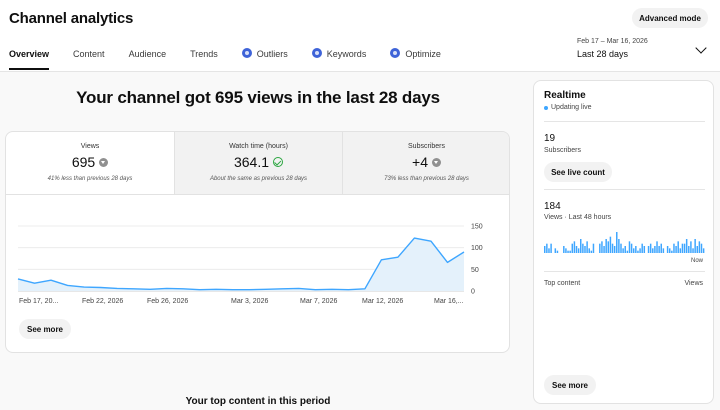  What do you see at coordinates (264, 57) in the screenshot?
I see `tab-outliers: Outliers` at bounding box center [264, 57].